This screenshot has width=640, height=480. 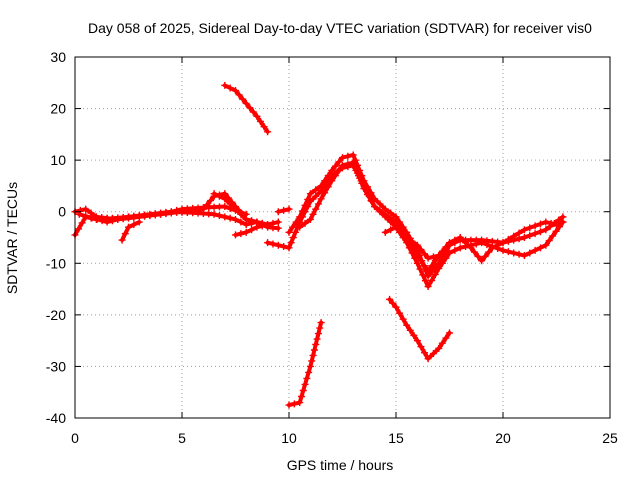 What do you see at coordinates (58, 109) in the screenshot?
I see `y-tick-label: 20` at bounding box center [58, 109].